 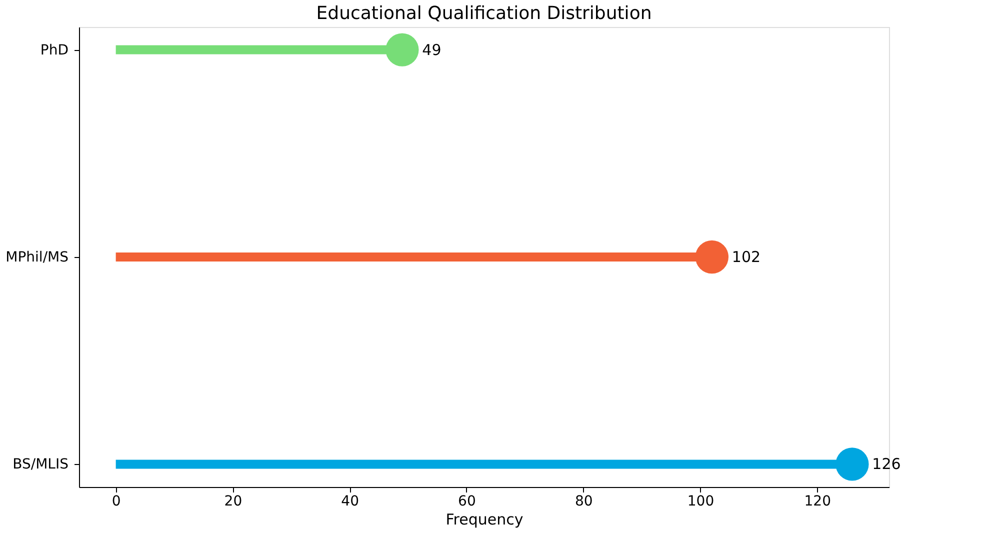 What do you see at coordinates (233, 502) in the screenshot?
I see `x-tick-label: 20` at bounding box center [233, 502].